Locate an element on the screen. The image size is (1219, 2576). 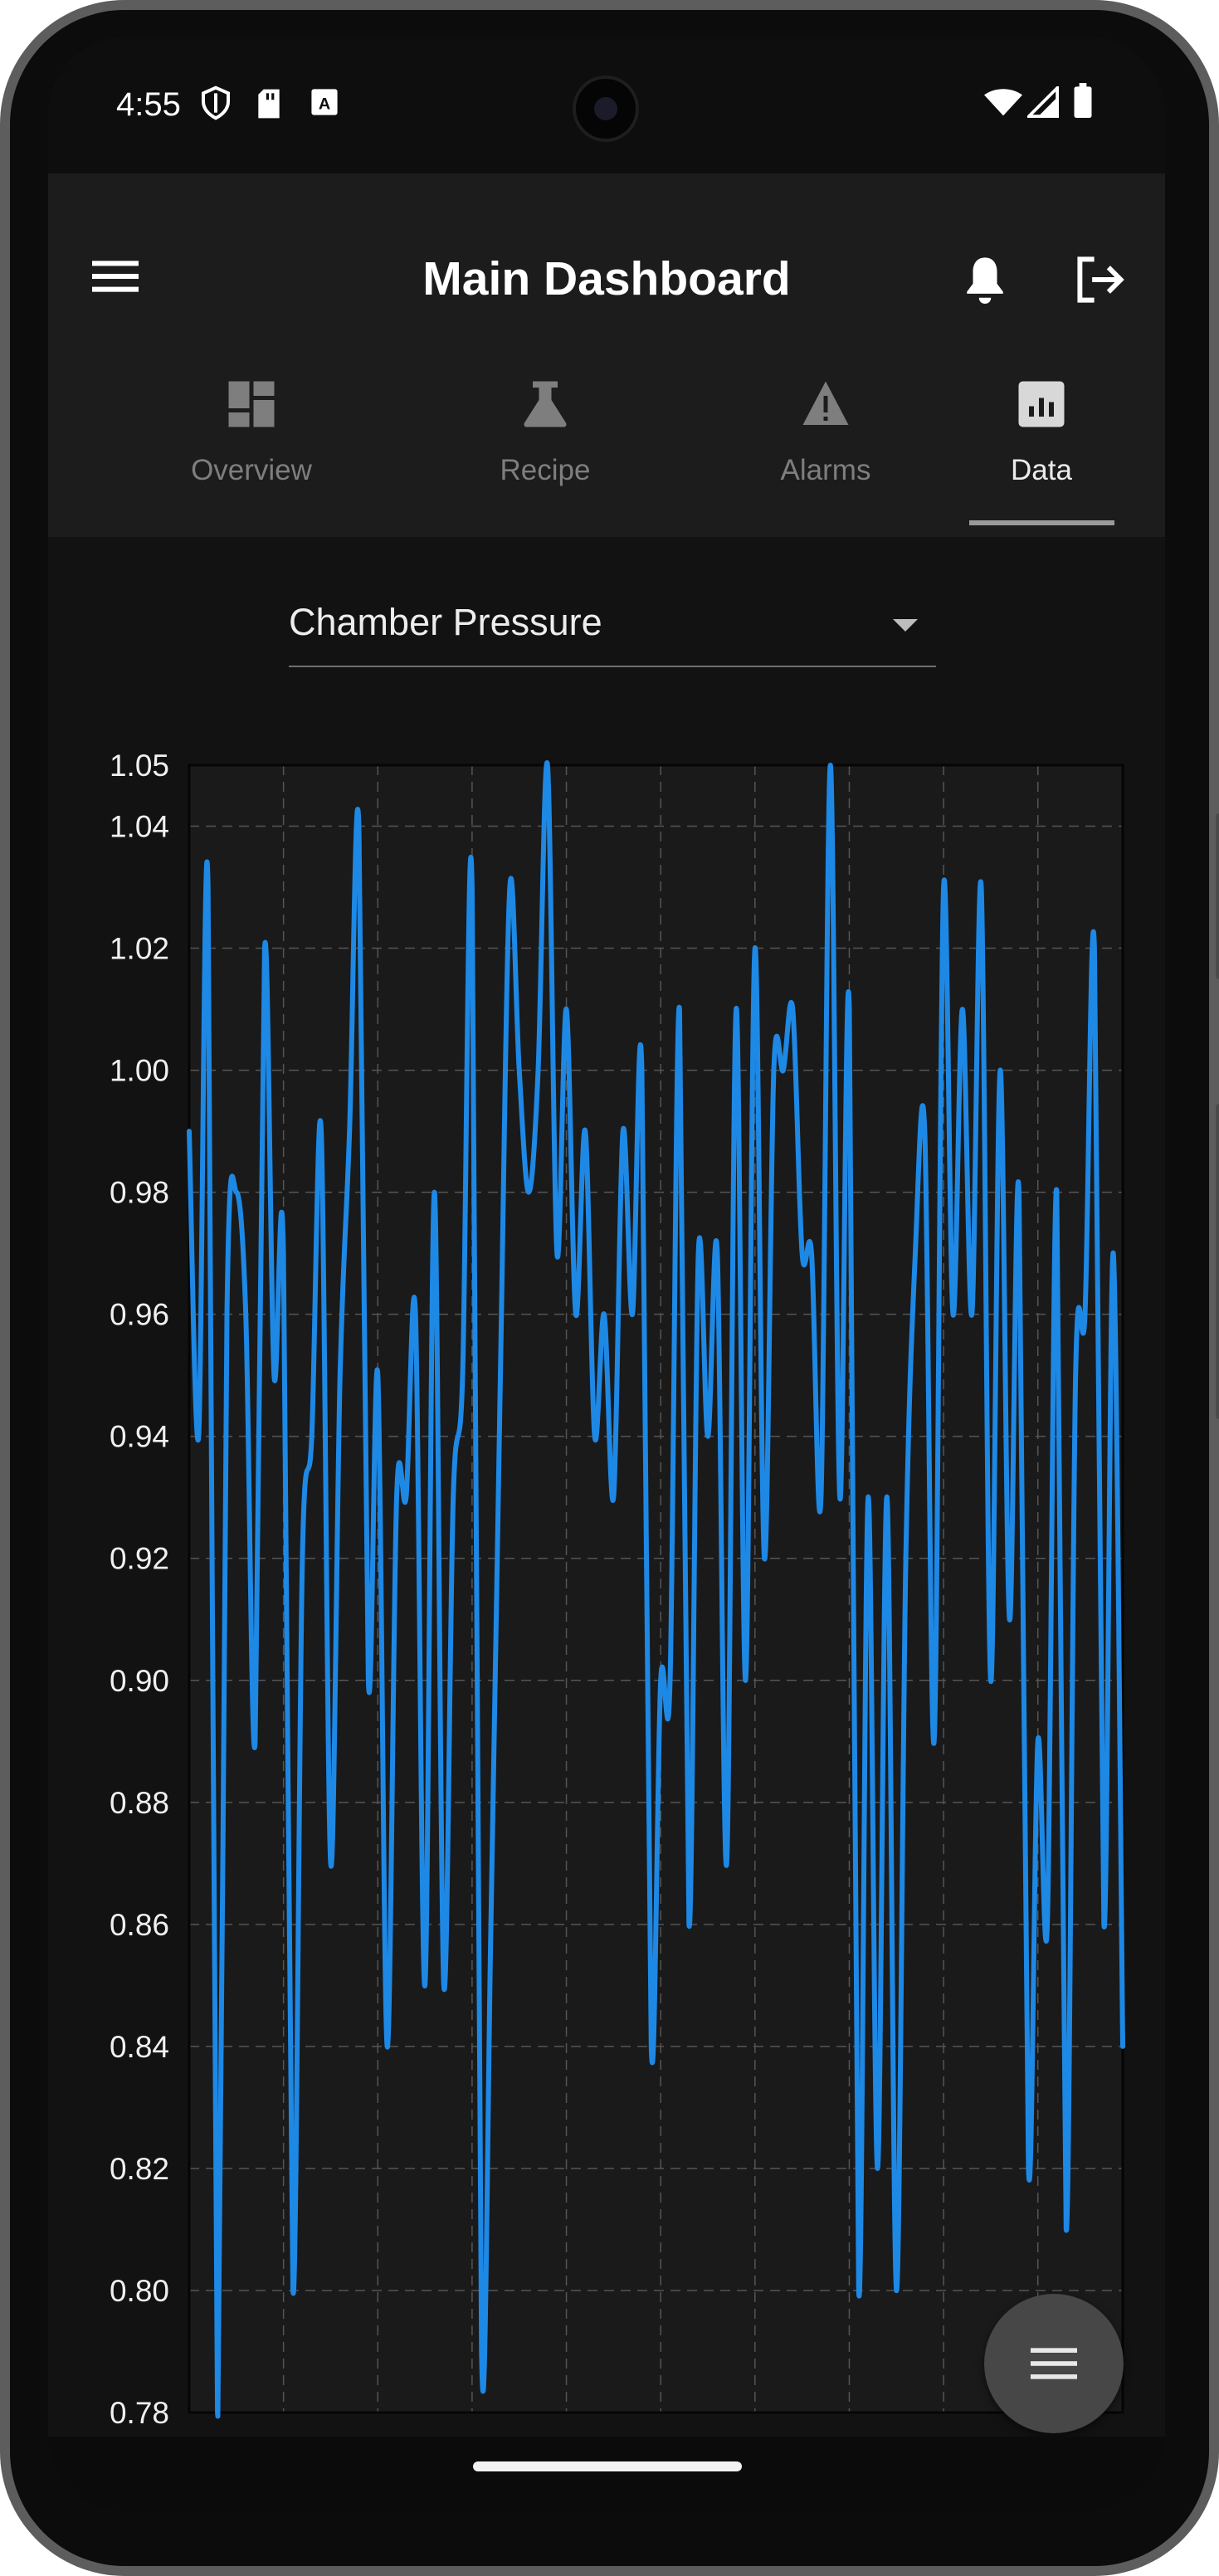
parameter-dropdown: Chamber Pressure is located at coordinates (613, 629).